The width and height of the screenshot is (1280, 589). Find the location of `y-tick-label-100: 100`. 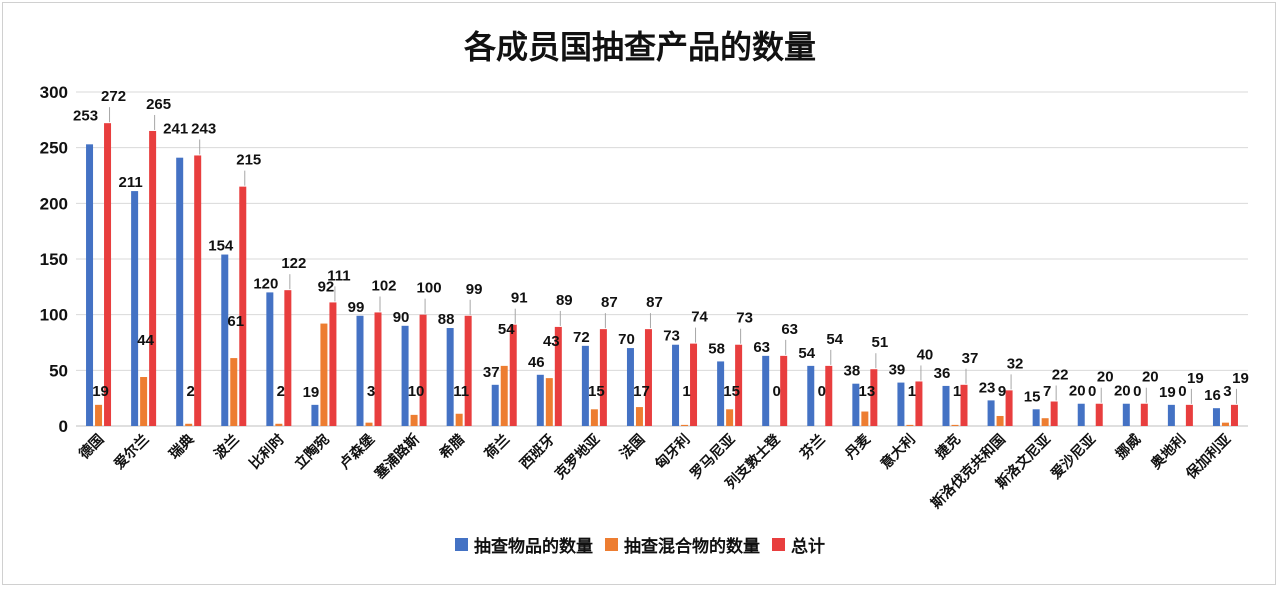

y-tick-label-100: 100 is located at coordinates (54, 315).